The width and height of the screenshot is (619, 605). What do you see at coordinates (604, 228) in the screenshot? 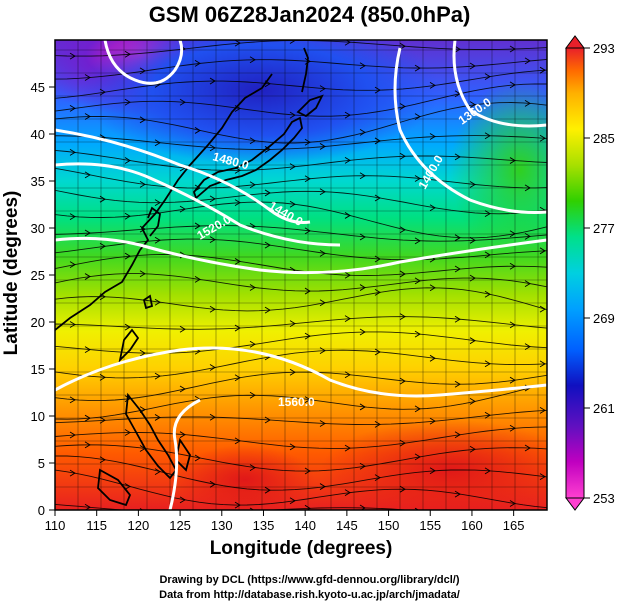
I see `colorbar-tick-label: 277` at bounding box center [604, 228].